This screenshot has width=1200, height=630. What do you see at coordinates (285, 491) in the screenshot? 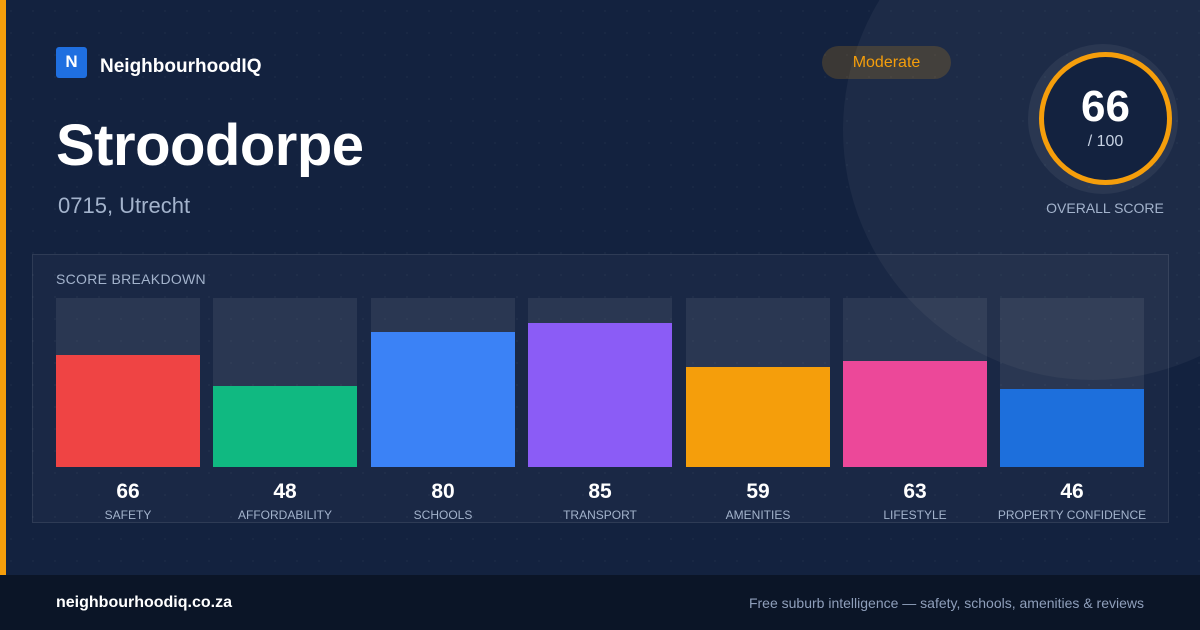
I see `bar-value-affordability: 48` at bounding box center [285, 491].